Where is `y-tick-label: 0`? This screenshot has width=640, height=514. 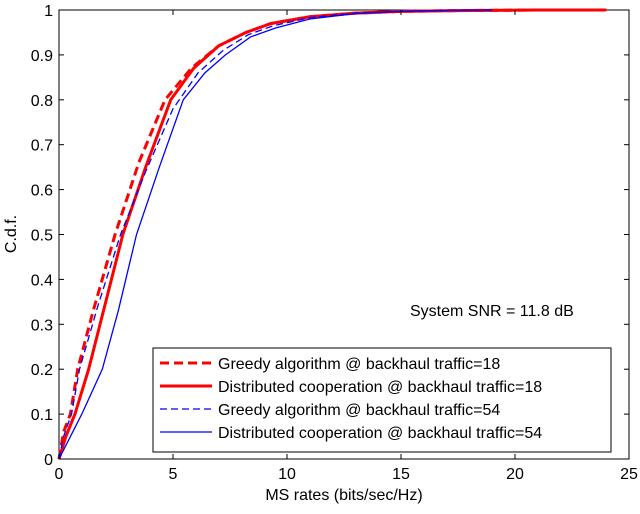
y-tick-label: 0 is located at coordinates (48, 460).